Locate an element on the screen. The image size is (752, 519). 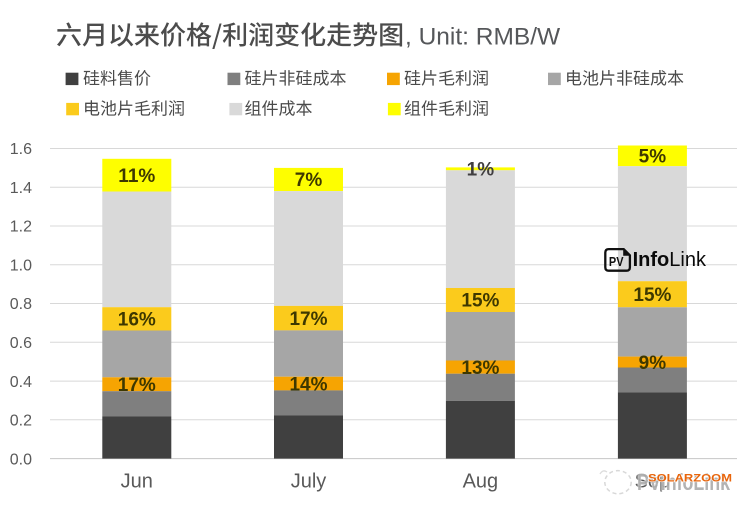
svg-text: PV is located at coordinates (616, 261).